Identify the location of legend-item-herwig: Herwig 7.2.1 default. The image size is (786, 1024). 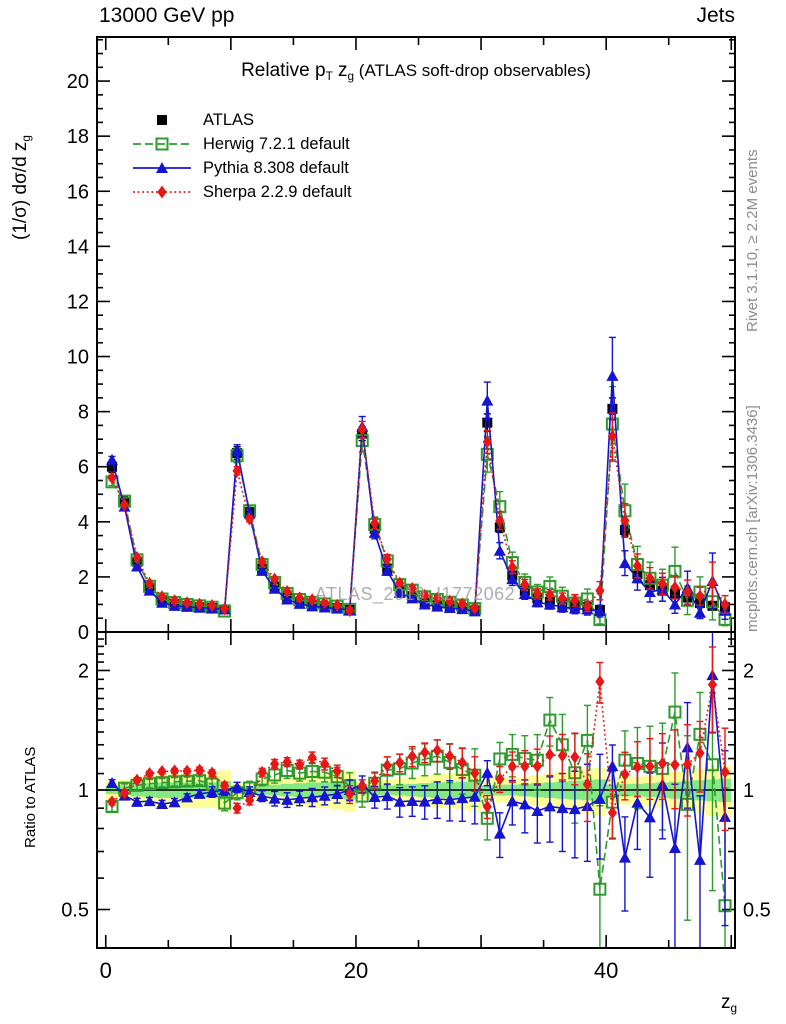
(241, 144).